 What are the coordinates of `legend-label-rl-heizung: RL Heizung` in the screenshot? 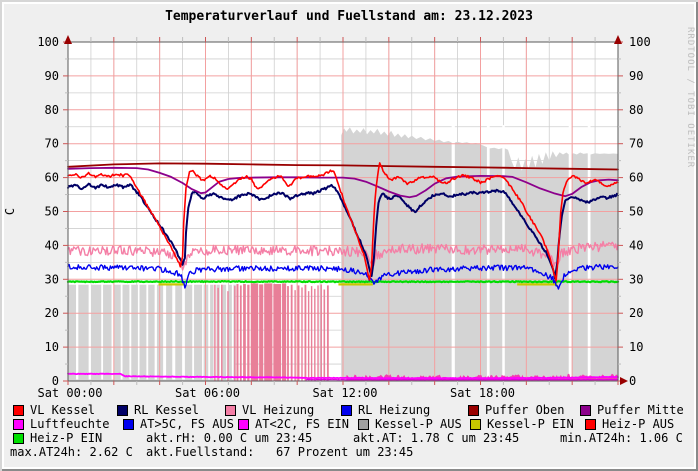 It's located at (394, 410).